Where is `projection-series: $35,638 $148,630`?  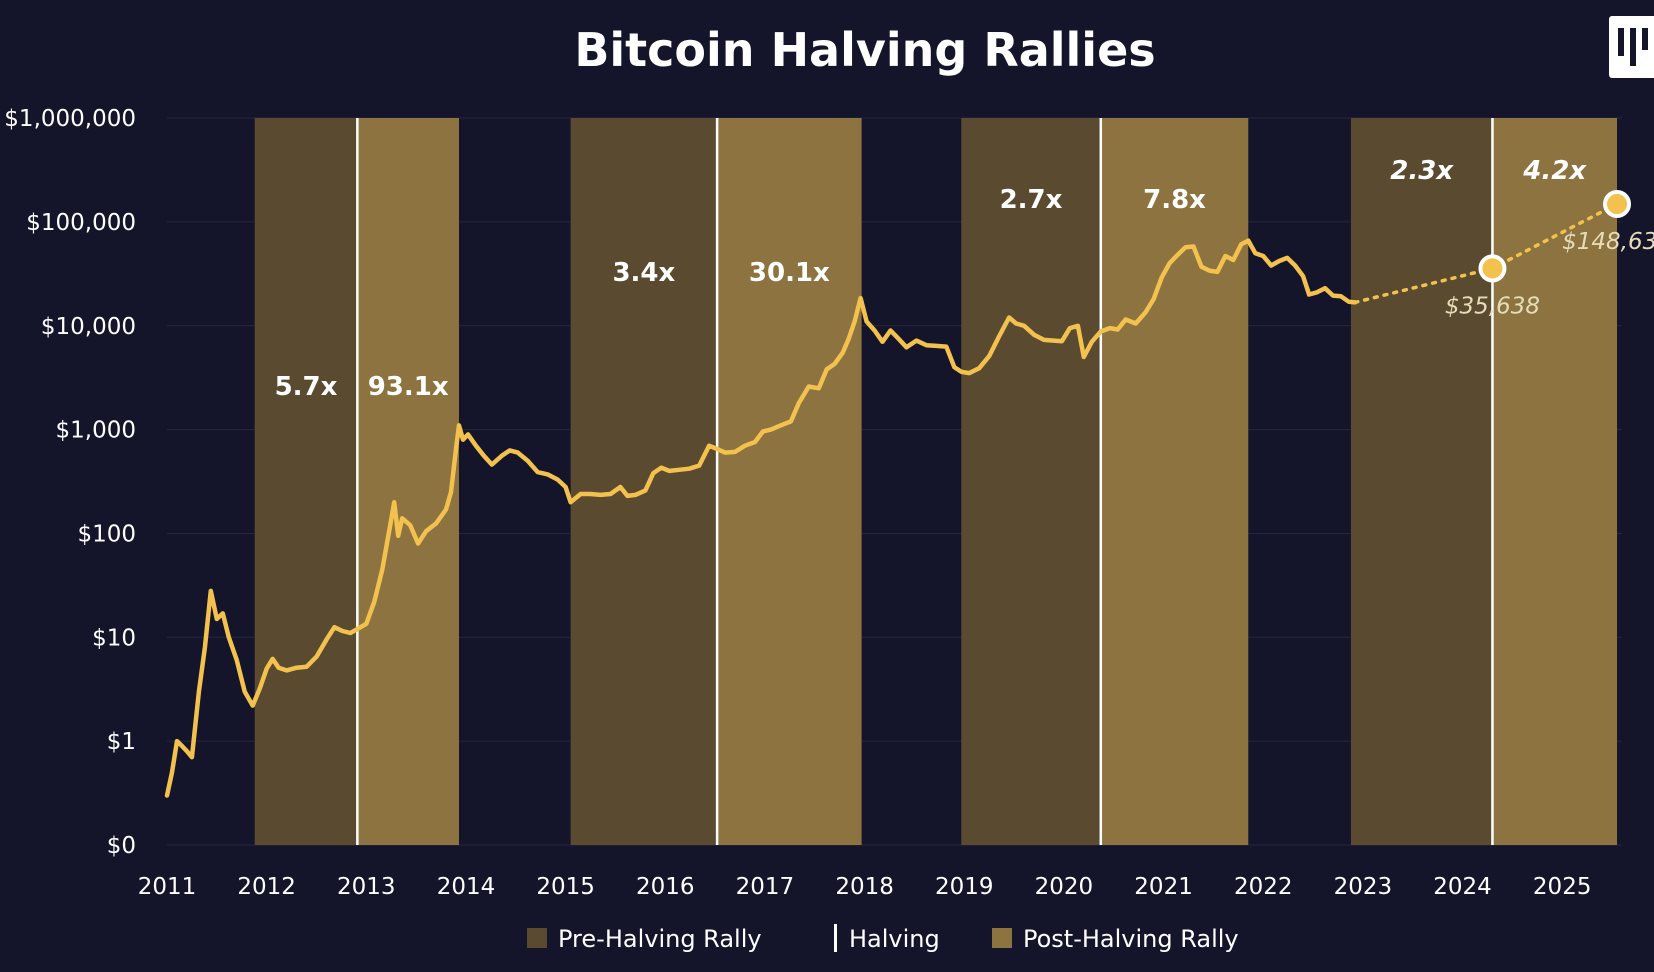 projection-series: $35,638 $148,630 is located at coordinates (1503, 254).